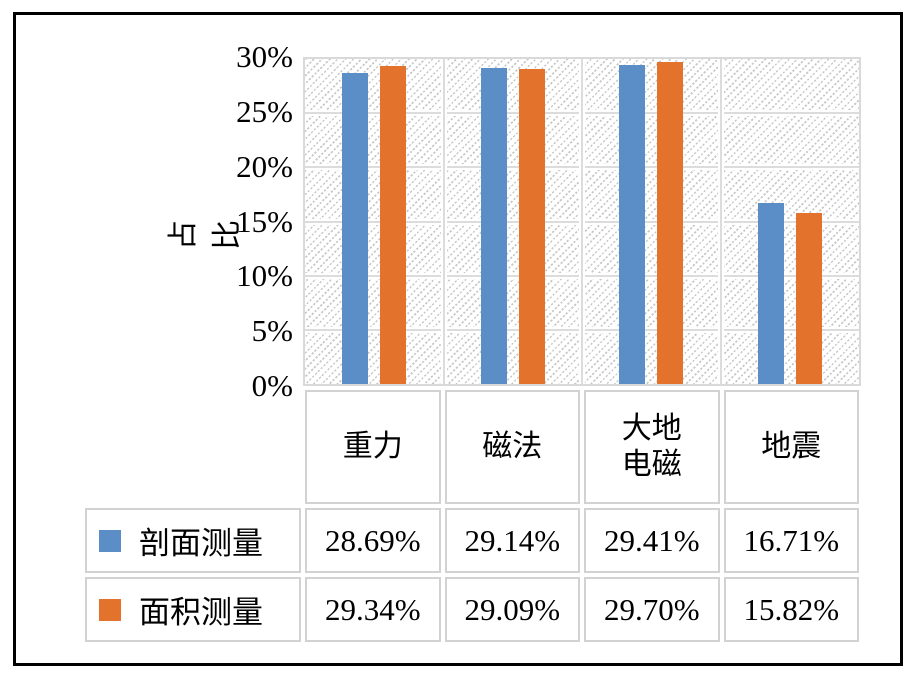 The height and width of the screenshot is (678, 921). What do you see at coordinates (652, 609) in the screenshot?
I see `table-value: 29.70%` at bounding box center [652, 609].